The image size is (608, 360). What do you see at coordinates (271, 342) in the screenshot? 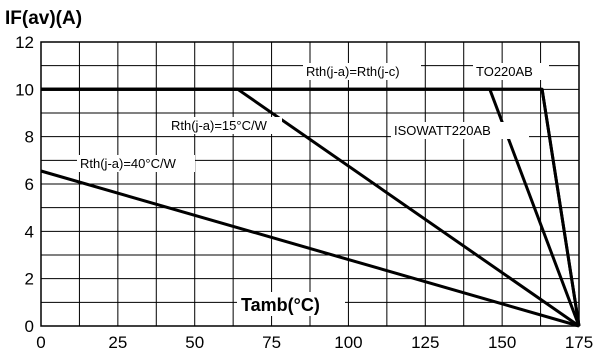
I see `x-tick-label: 75` at bounding box center [271, 342].